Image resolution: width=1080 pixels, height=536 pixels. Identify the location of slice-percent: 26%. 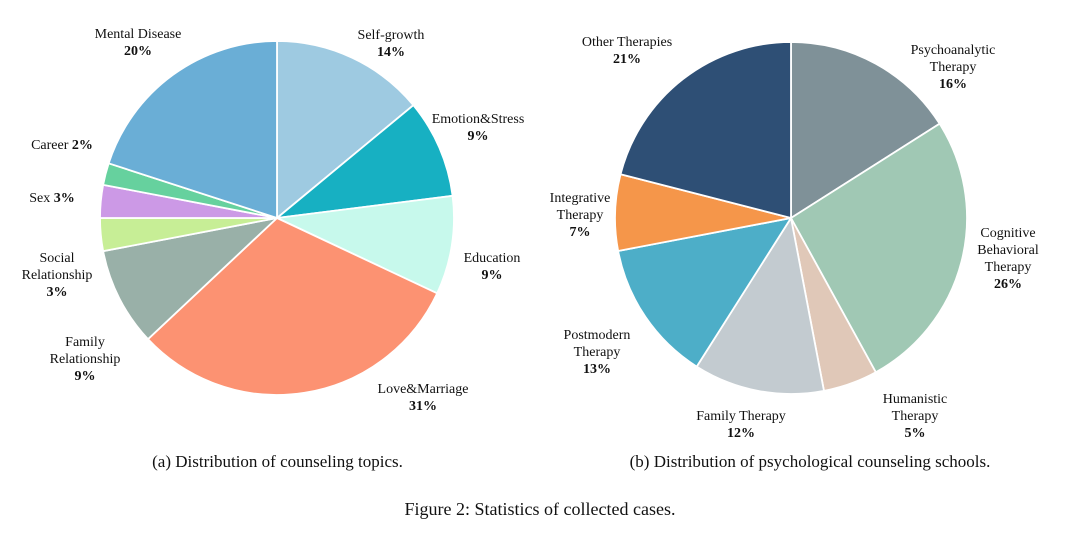
(1008, 284).